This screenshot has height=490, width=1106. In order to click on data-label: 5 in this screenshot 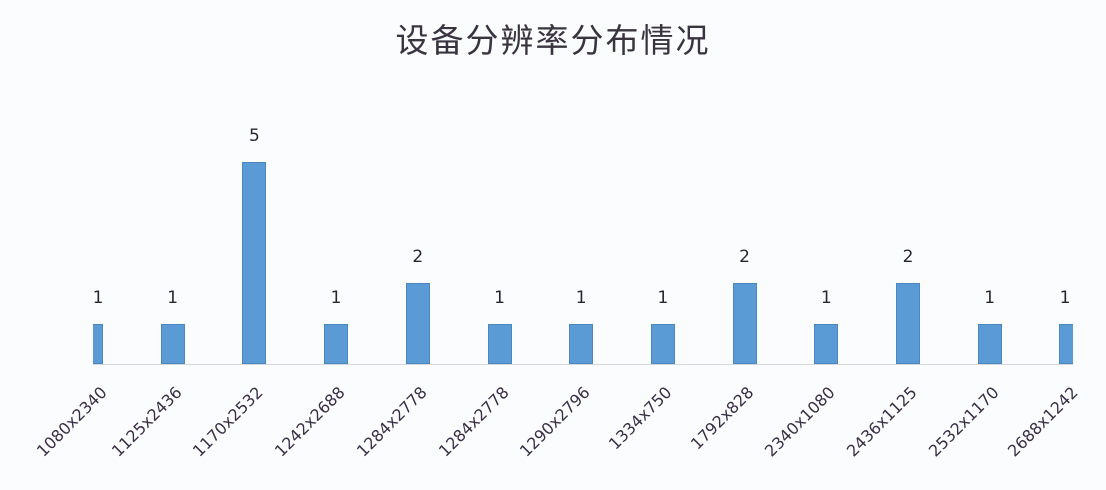, I will do `click(254, 136)`.